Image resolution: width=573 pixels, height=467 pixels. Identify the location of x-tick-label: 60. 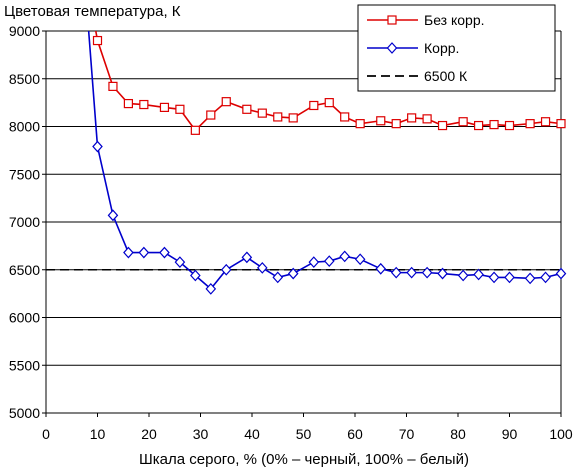
(355, 434).